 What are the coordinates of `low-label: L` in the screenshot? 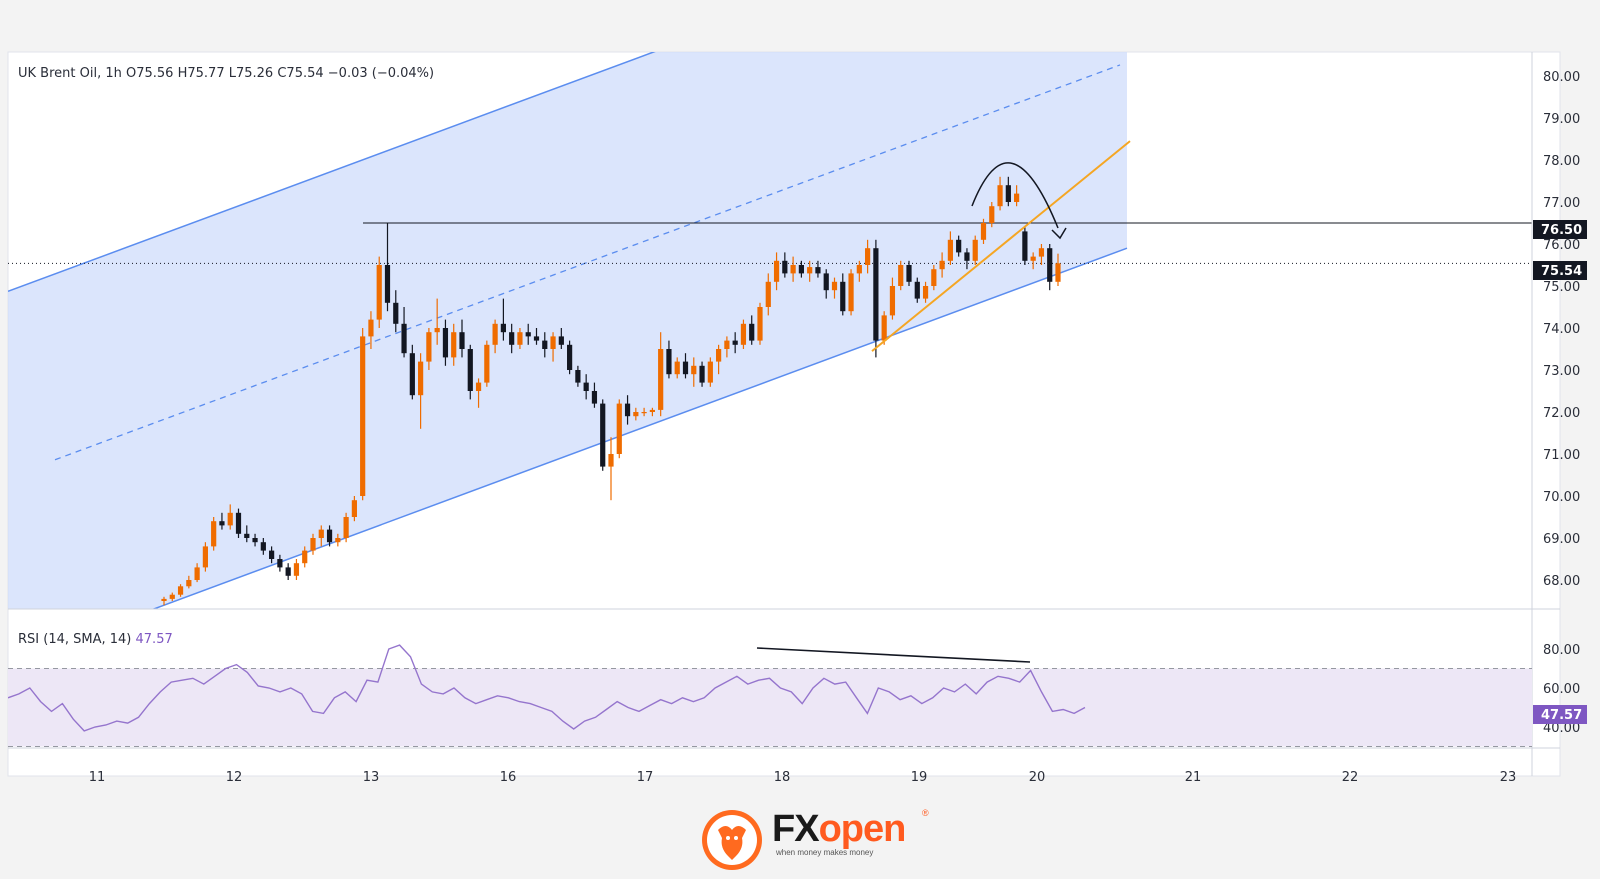 It's located at (233, 73).